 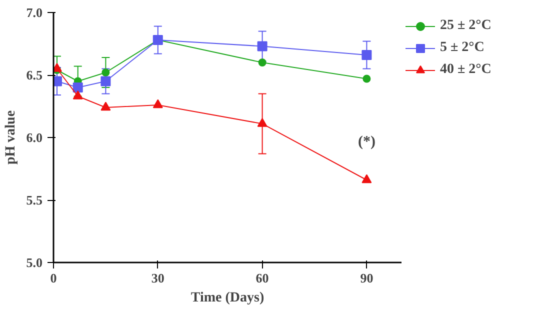 What do you see at coordinates (157, 278) in the screenshot?
I see `x-tick-label: 30` at bounding box center [157, 278].